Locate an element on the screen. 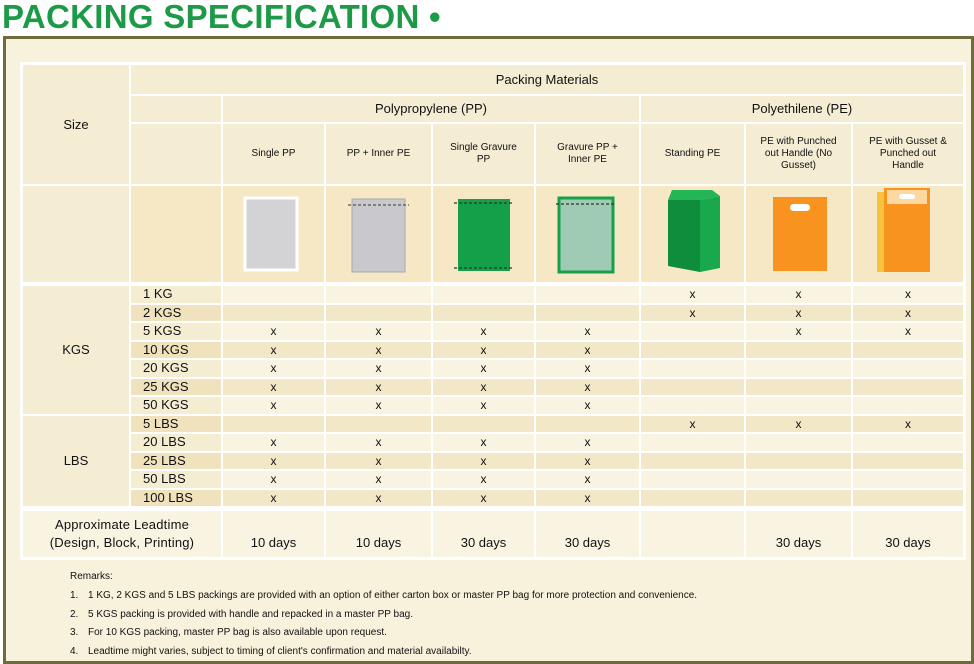 The height and width of the screenshot is (664, 974). column-header: PE with Gusset & Punched out Handle is located at coordinates (908, 154).